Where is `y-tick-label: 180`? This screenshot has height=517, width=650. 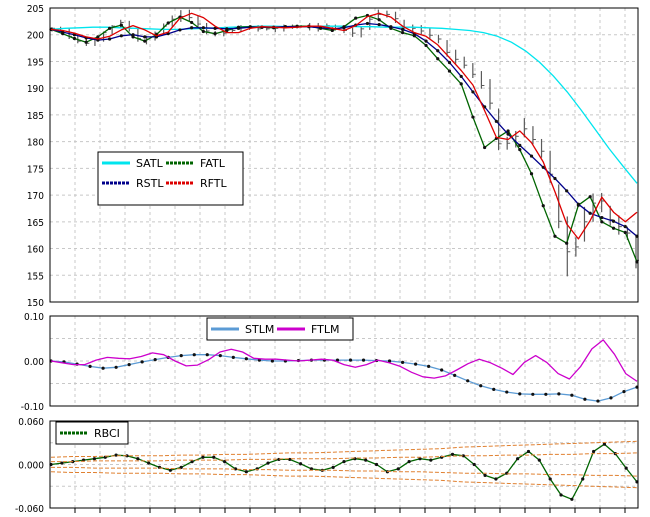 y-tick-label: 180 is located at coordinates (35, 143).